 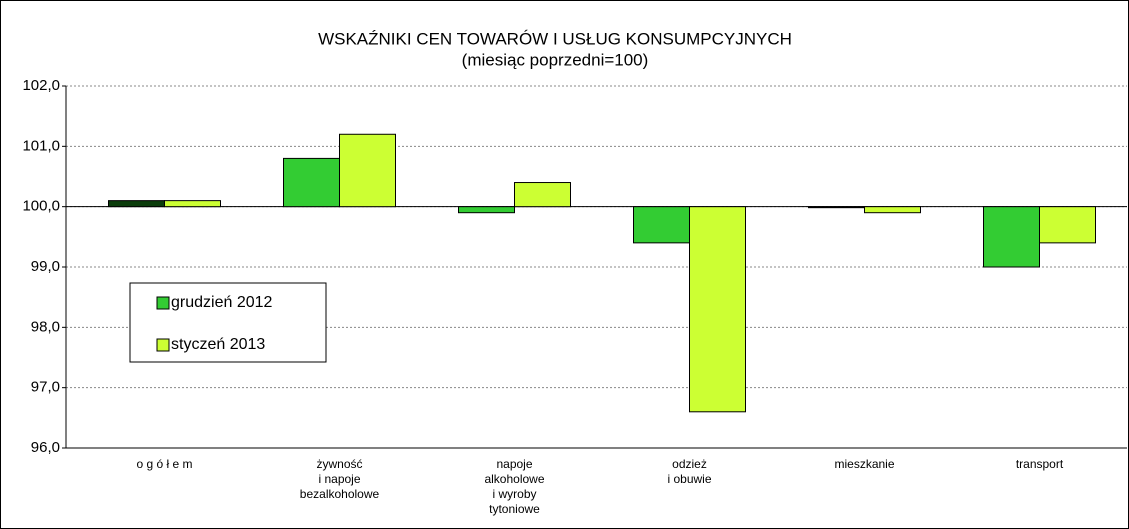 I want to click on x-tick-label: żywność i napoje bezalkoholowe, so click(x=340, y=479).